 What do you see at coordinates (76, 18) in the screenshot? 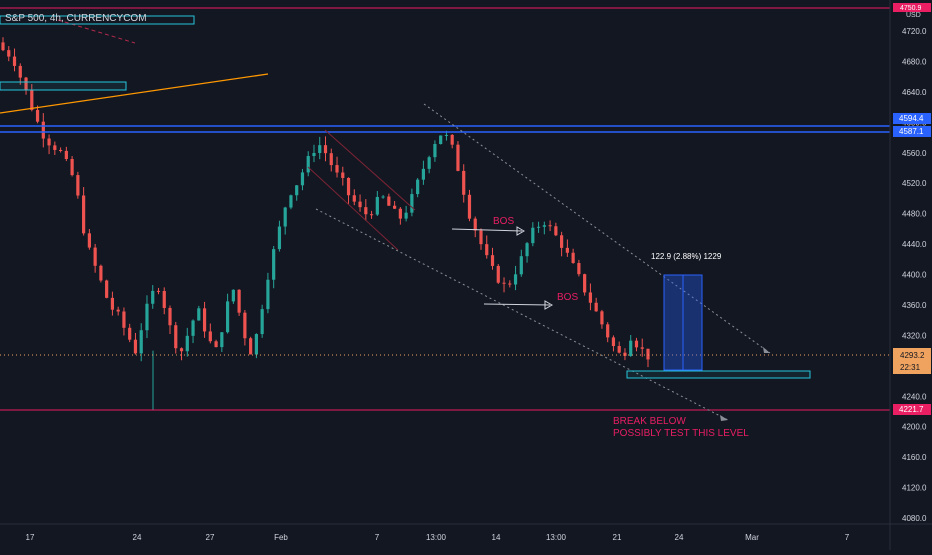
I see `symbol-title: S&P 500, 4h, CURRENCYCOM` at bounding box center [76, 18].